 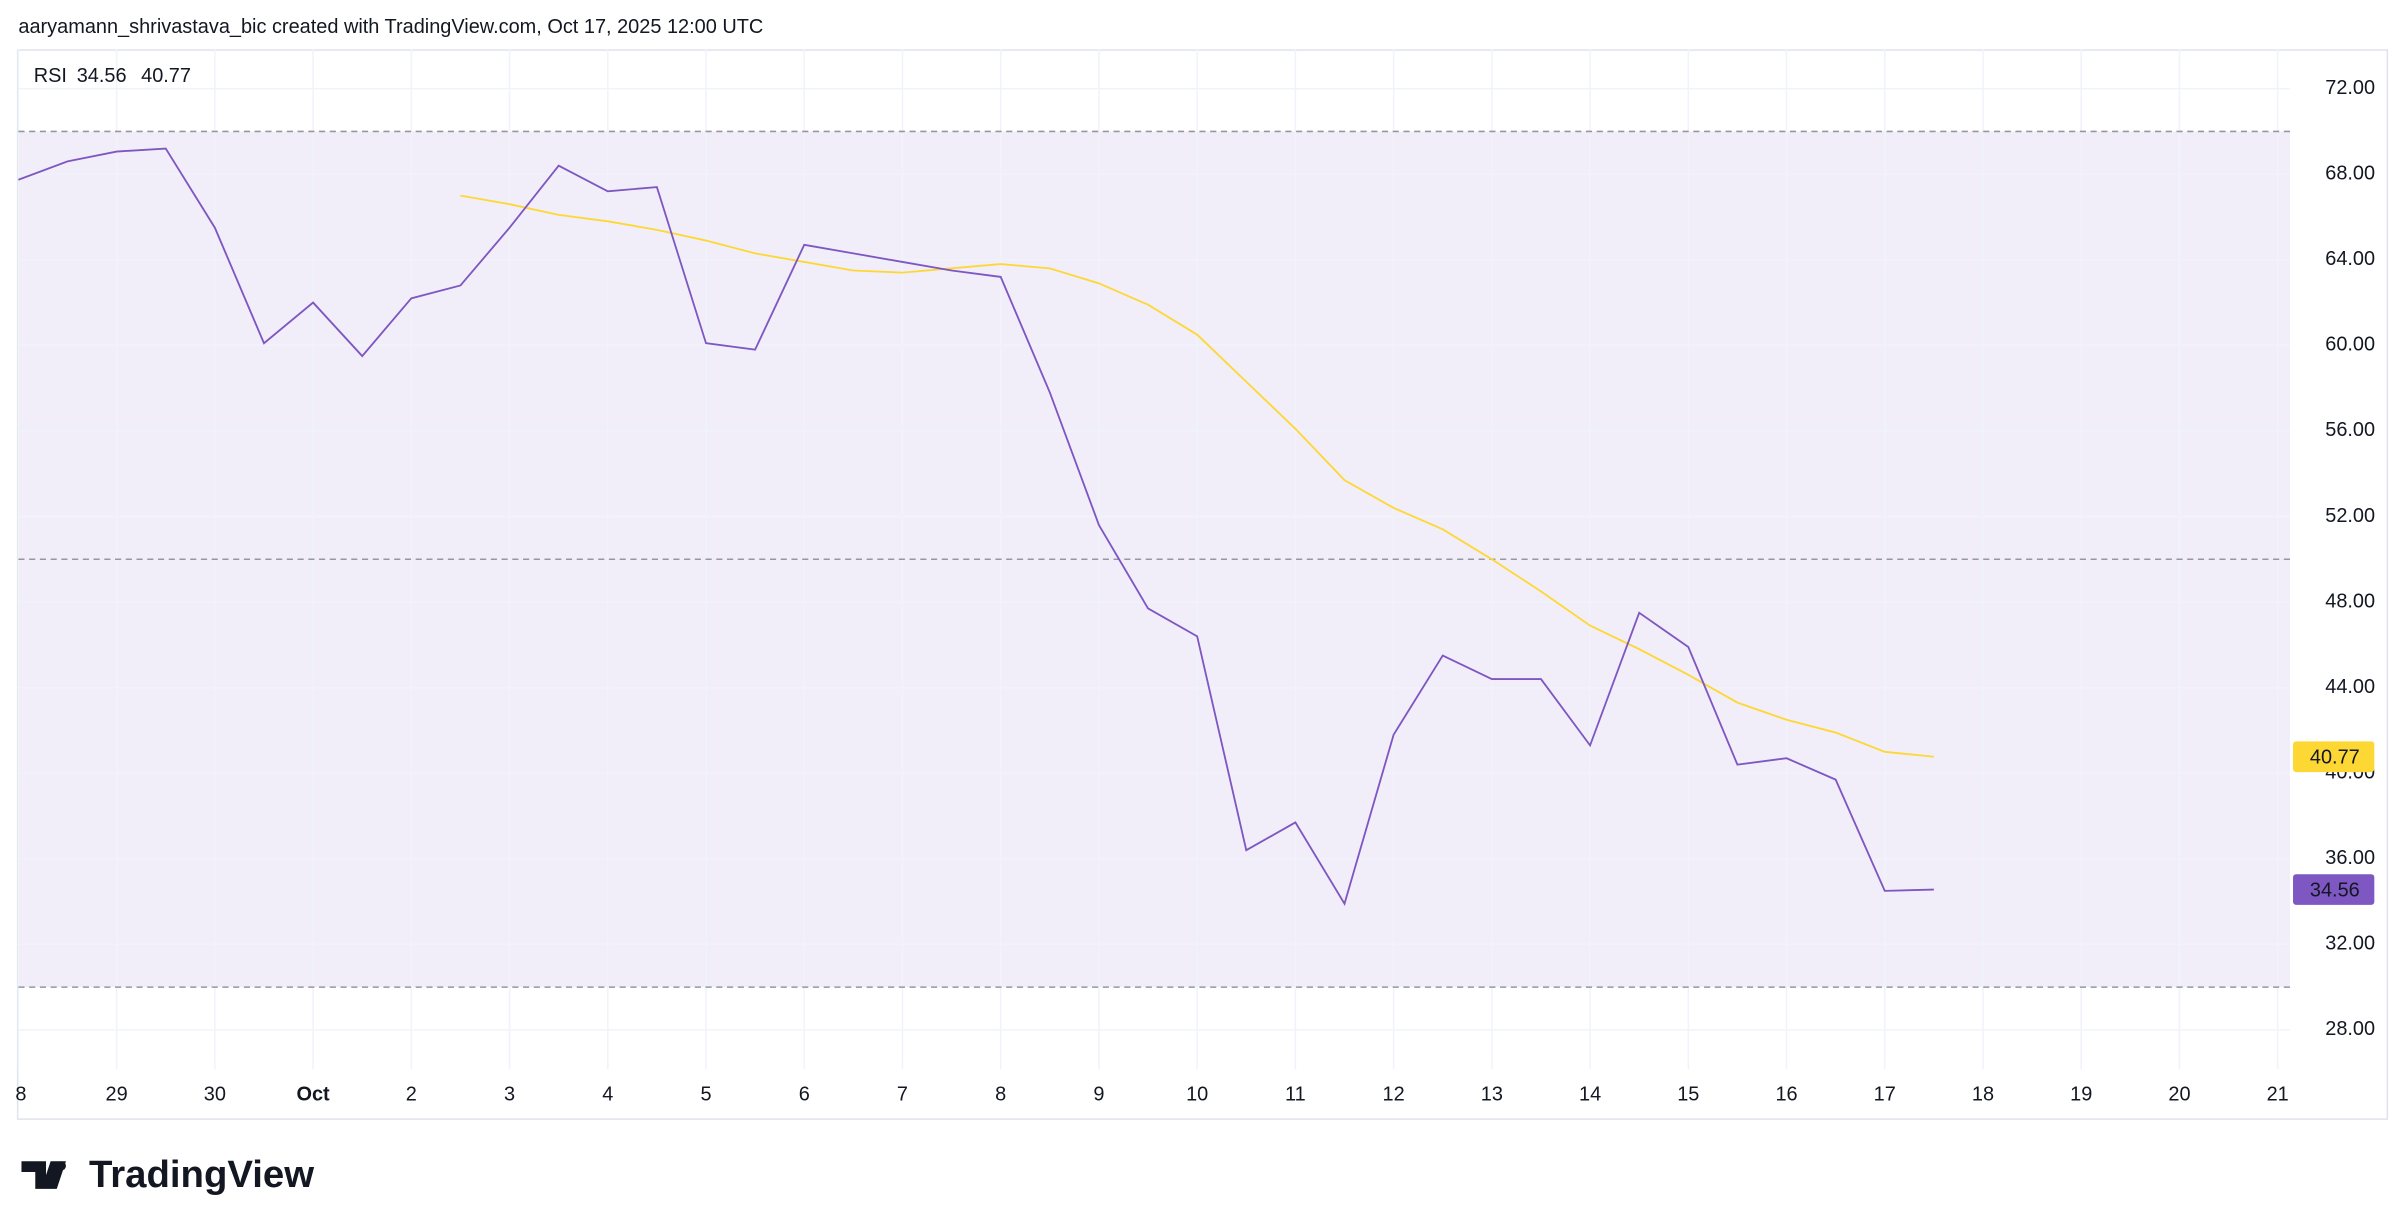 What do you see at coordinates (2350, 601) in the screenshot?
I see `y-tick-label: 48.00` at bounding box center [2350, 601].